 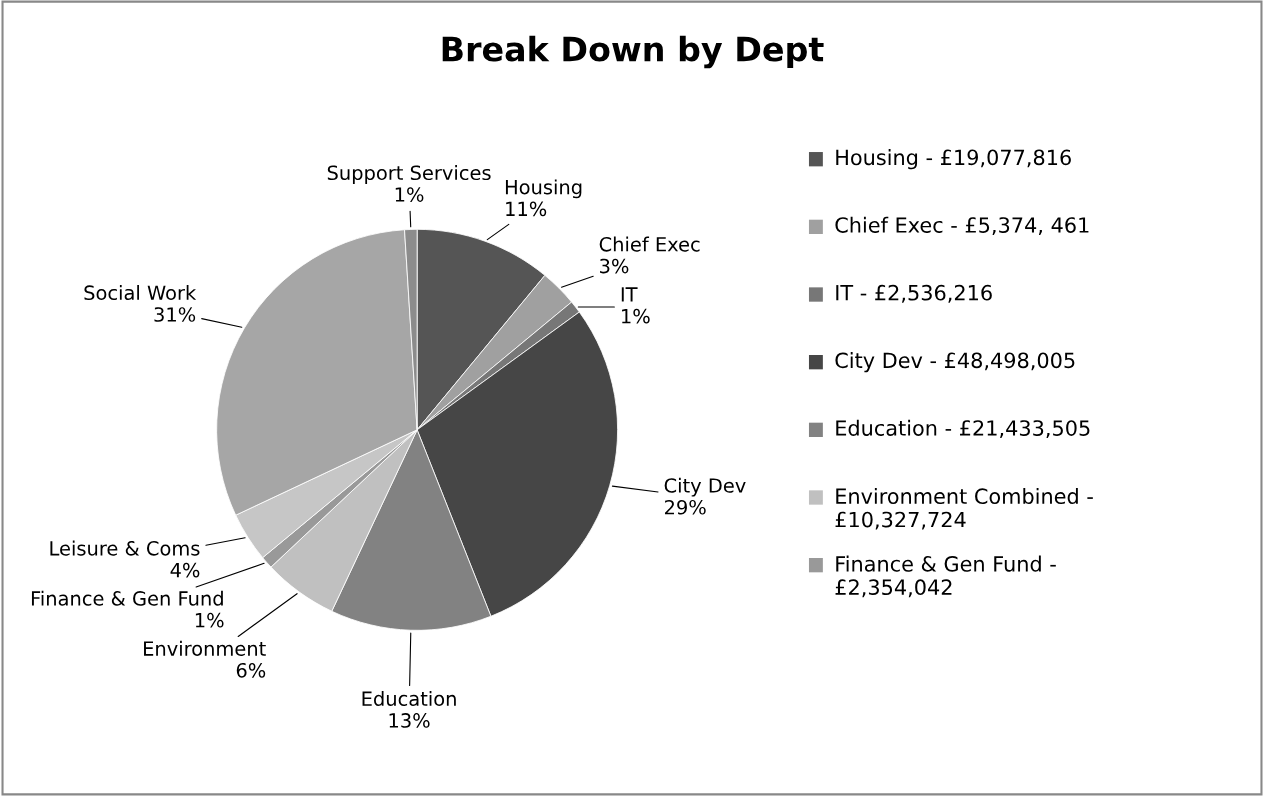 What do you see at coordinates (127, 598) in the screenshot?
I see `slice-label: Finance & Gen Fund` at bounding box center [127, 598].